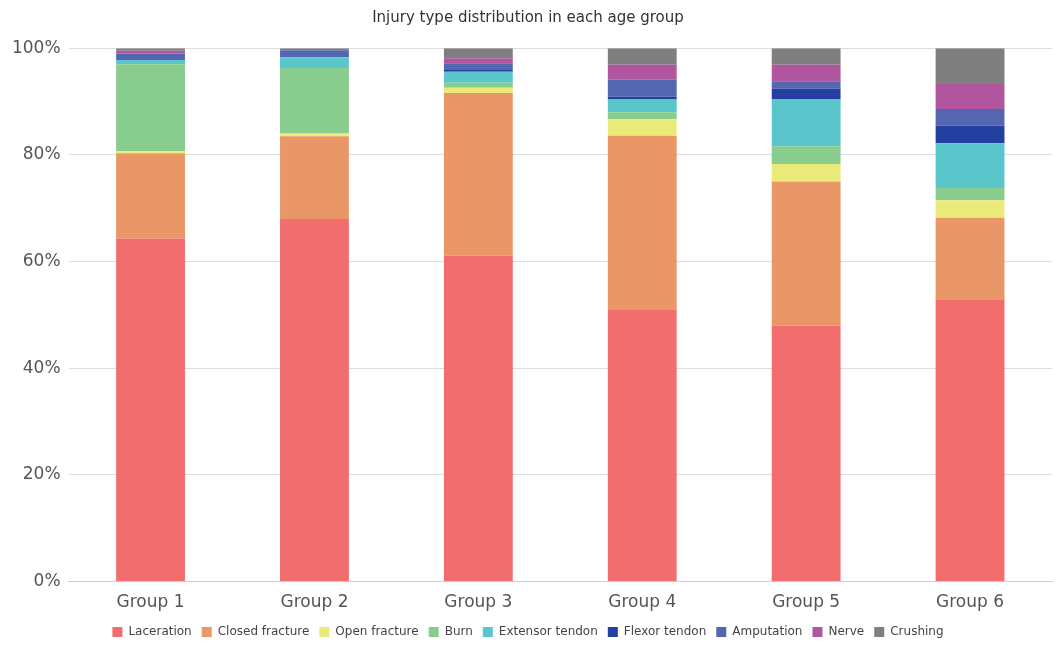  Describe the element at coordinates (917, 631) in the screenshot. I see `legend-label: Crushing` at that location.